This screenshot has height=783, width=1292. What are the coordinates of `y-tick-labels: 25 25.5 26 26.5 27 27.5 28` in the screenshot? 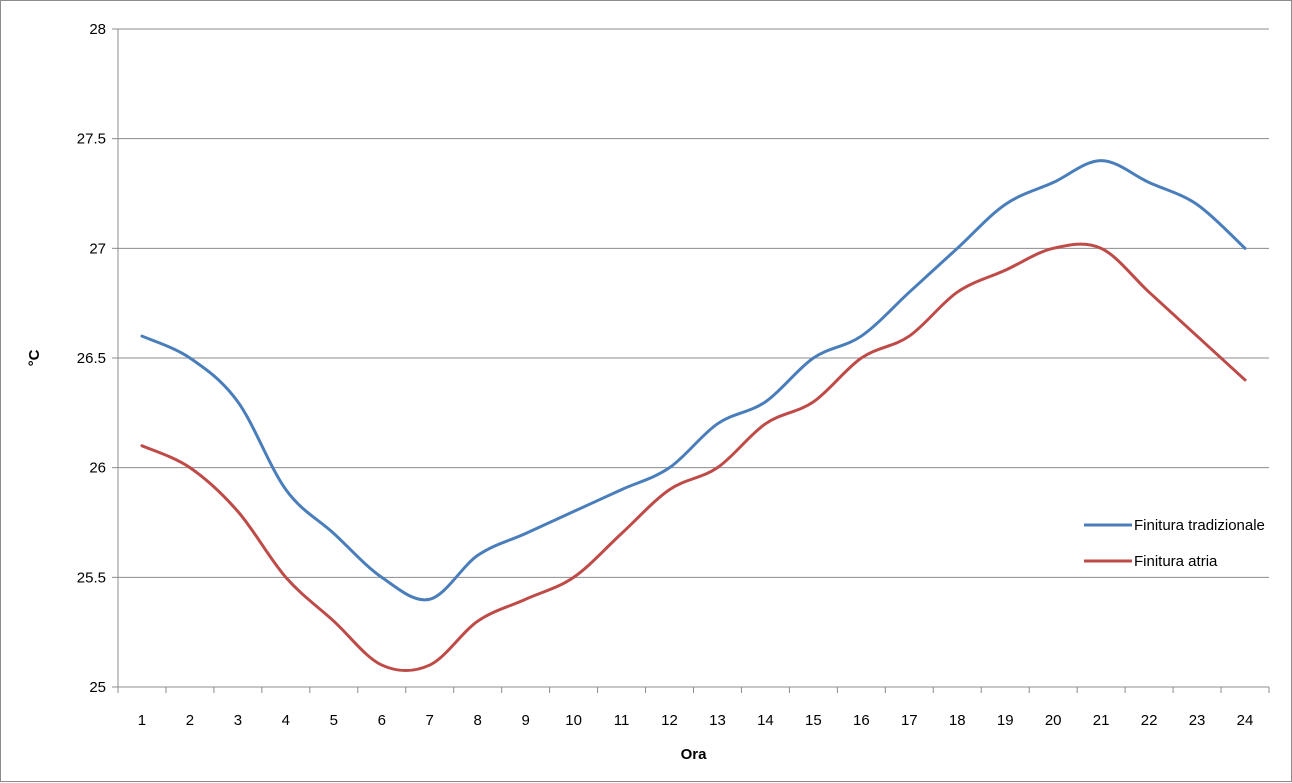 It's located at (91, 358).